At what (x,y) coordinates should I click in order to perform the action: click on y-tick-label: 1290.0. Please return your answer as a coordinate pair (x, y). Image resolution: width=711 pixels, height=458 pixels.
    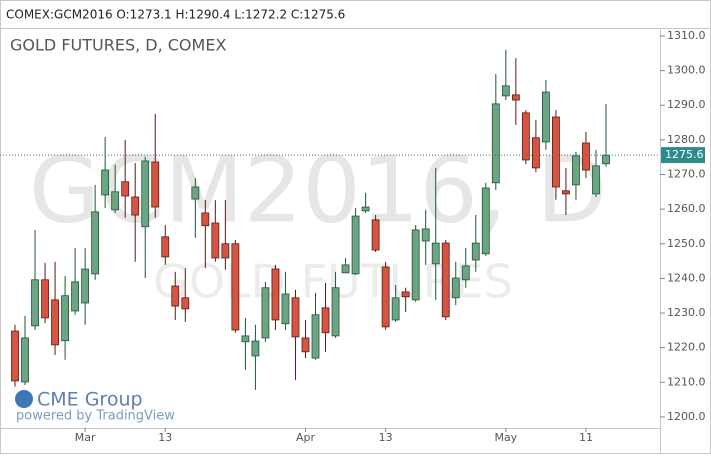
    Looking at the image, I should click on (686, 104).